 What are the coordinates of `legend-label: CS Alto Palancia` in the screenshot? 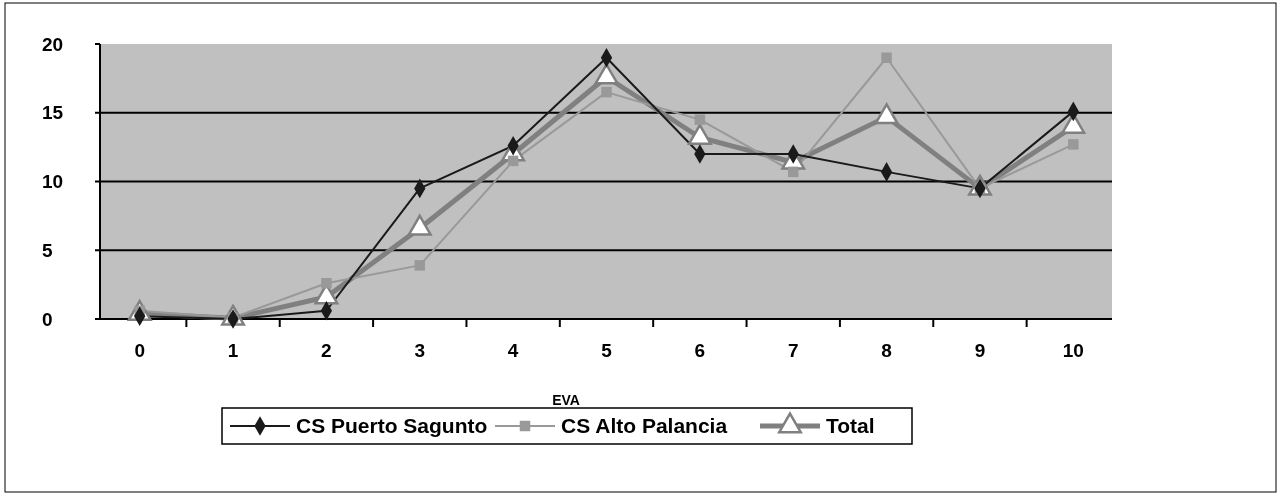 It's located at (644, 426).